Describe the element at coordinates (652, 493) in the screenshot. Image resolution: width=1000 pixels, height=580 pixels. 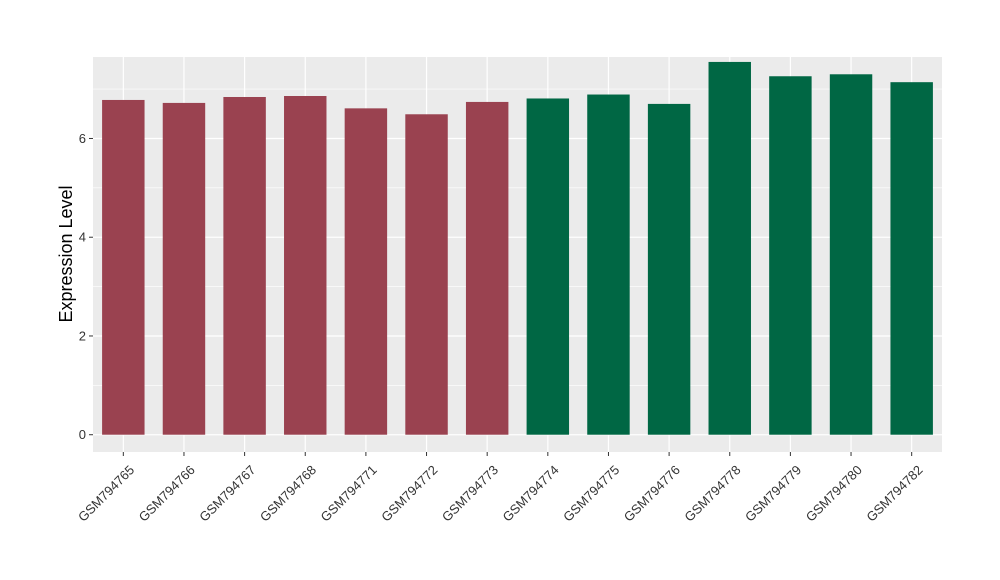
I see `x-tick-label: GSM794776` at that location.